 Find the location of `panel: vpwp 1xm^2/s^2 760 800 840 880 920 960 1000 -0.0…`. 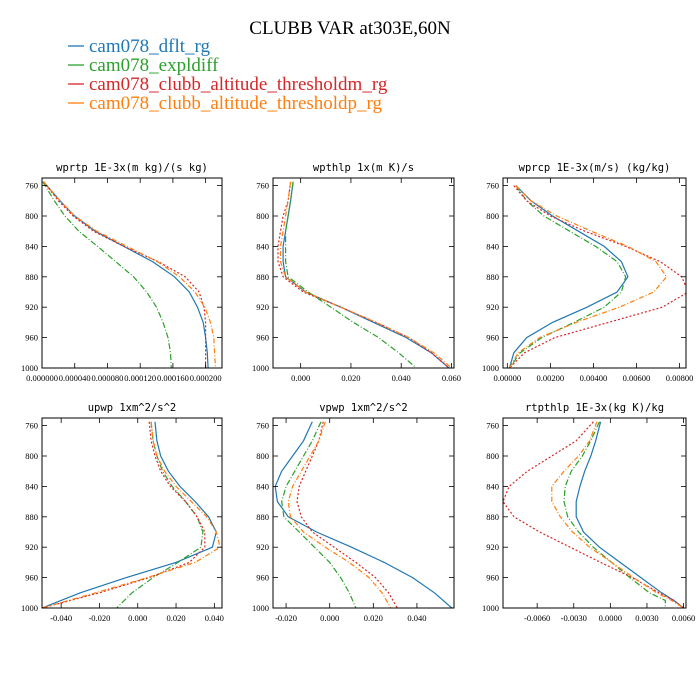

panel: vpwp 1xm^2/s^2 760 800 840 880 920 960 1000 -0.0… is located at coordinates (353, 512).